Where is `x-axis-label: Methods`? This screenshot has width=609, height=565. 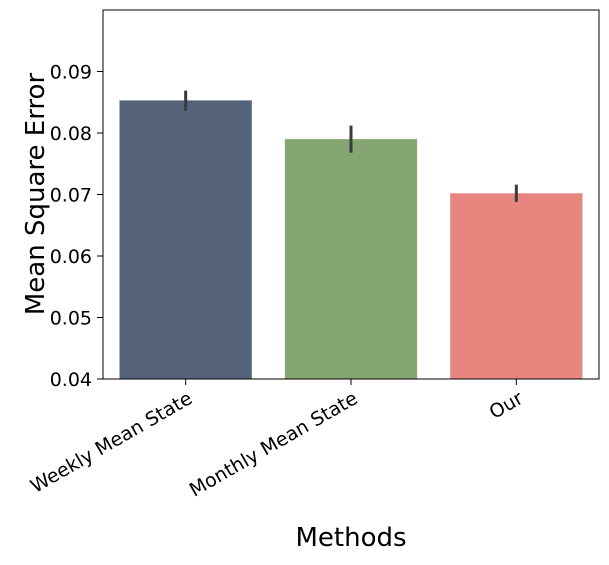 x-axis-label: Methods is located at coordinates (350, 538).